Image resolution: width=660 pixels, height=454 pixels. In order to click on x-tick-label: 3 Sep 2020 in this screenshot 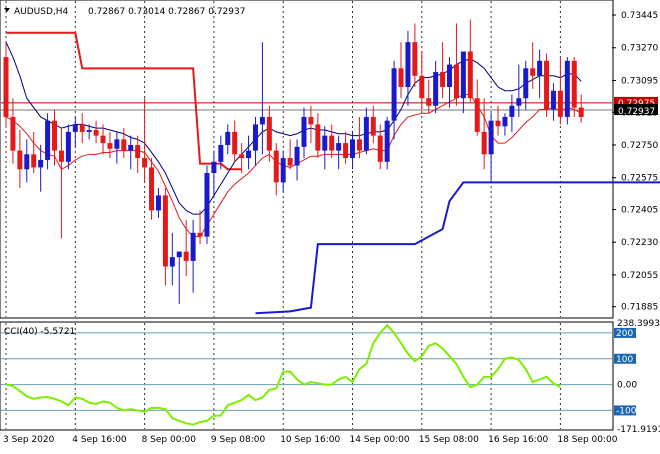, I will do `click(29, 440)`.